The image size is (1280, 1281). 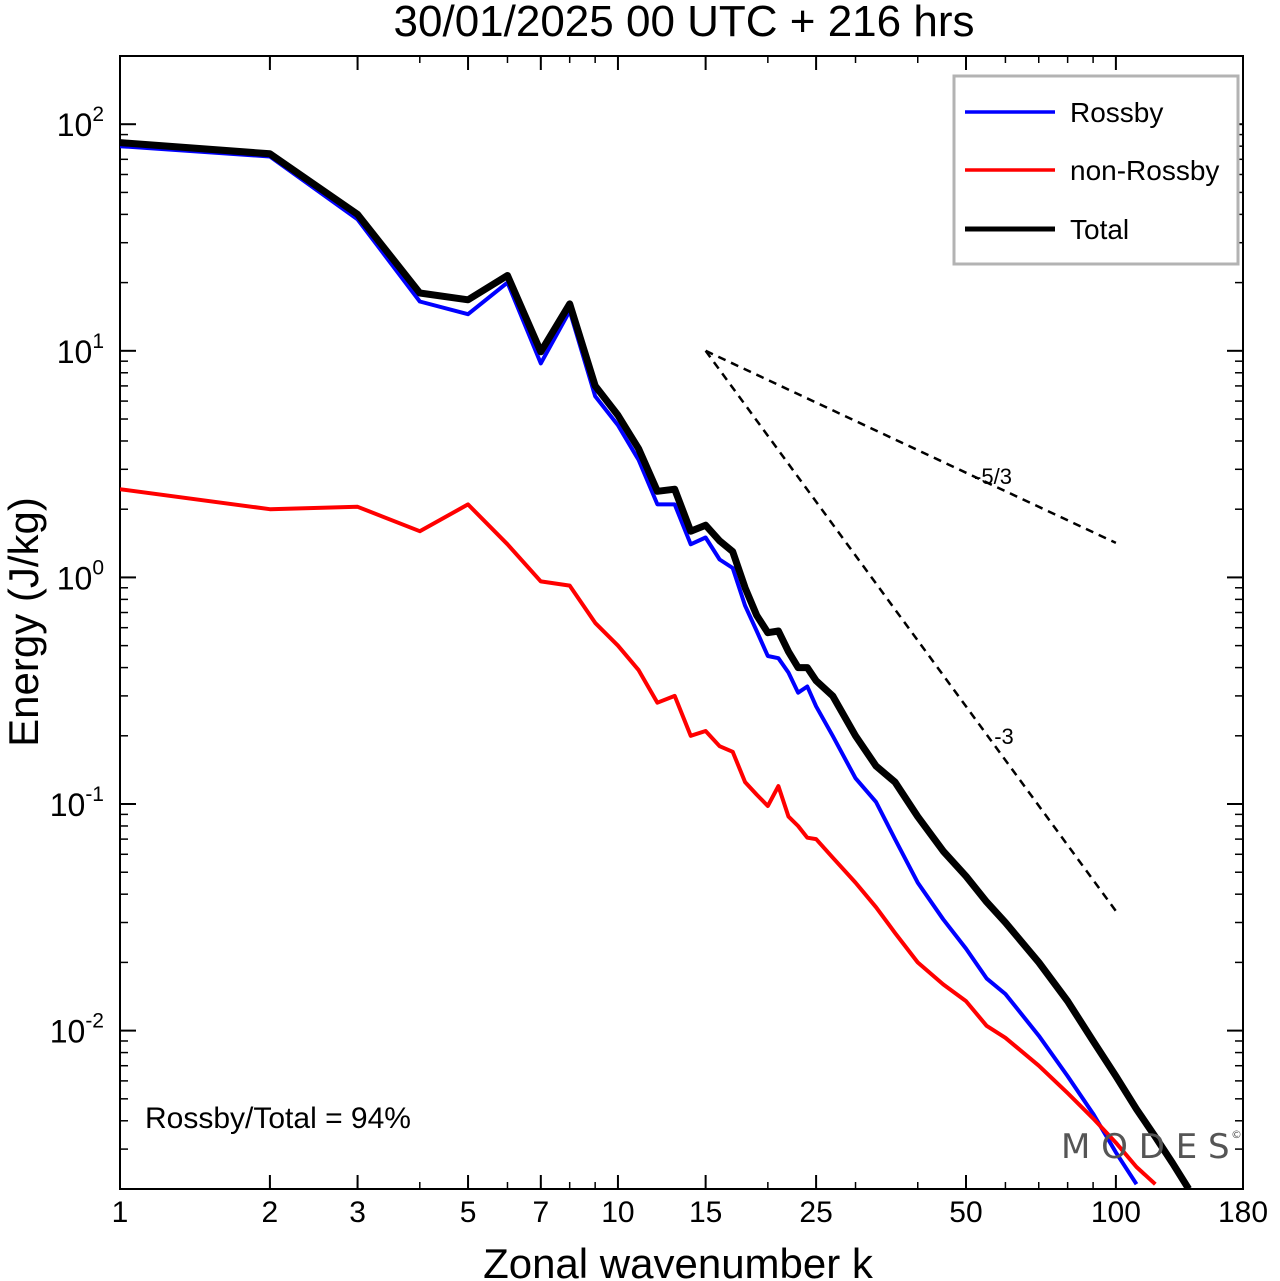 I want to click on legend: Rossby non-Rossby Total, so click(x=1096, y=170).